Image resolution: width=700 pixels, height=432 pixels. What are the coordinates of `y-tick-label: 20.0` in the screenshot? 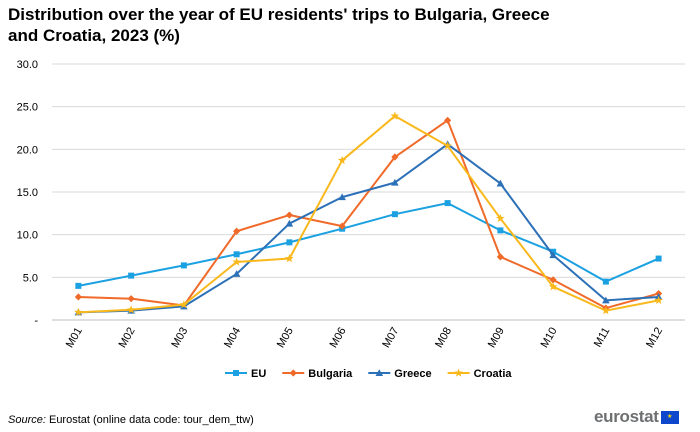 It's located at (27, 150).